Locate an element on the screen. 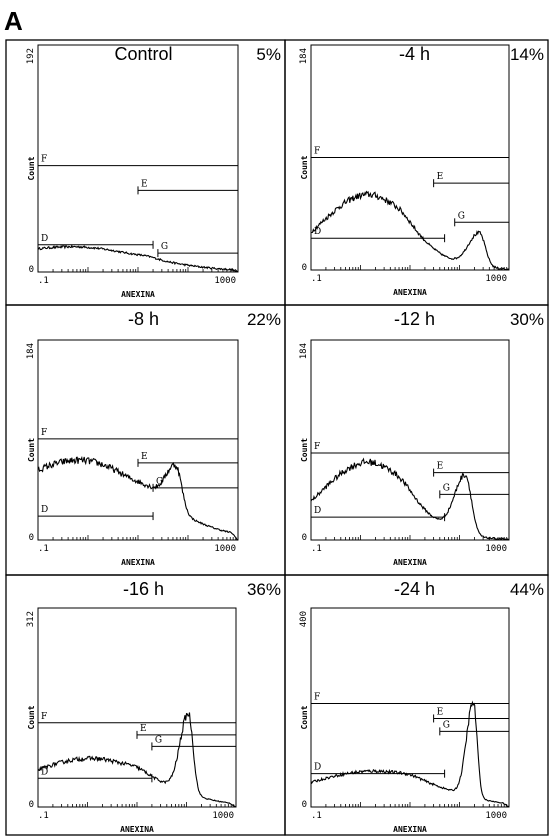 The height and width of the screenshot is (839, 556). panel-title: -16 h is located at coordinates (143, 589).